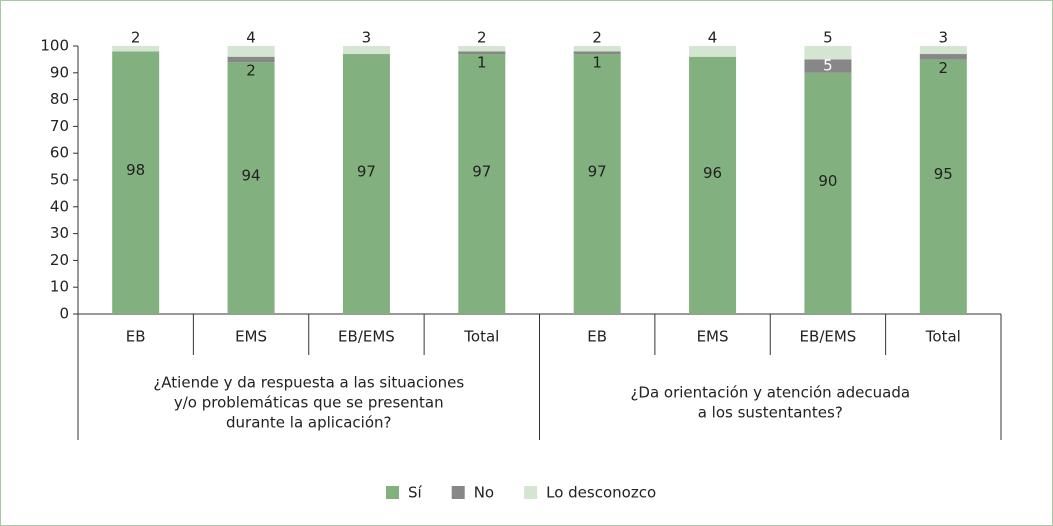 The height and width of the screenshot is (526, 1053). Describe the element at coordinates (712, 173) in the screenshot. I see `data-label: 96` at that location.